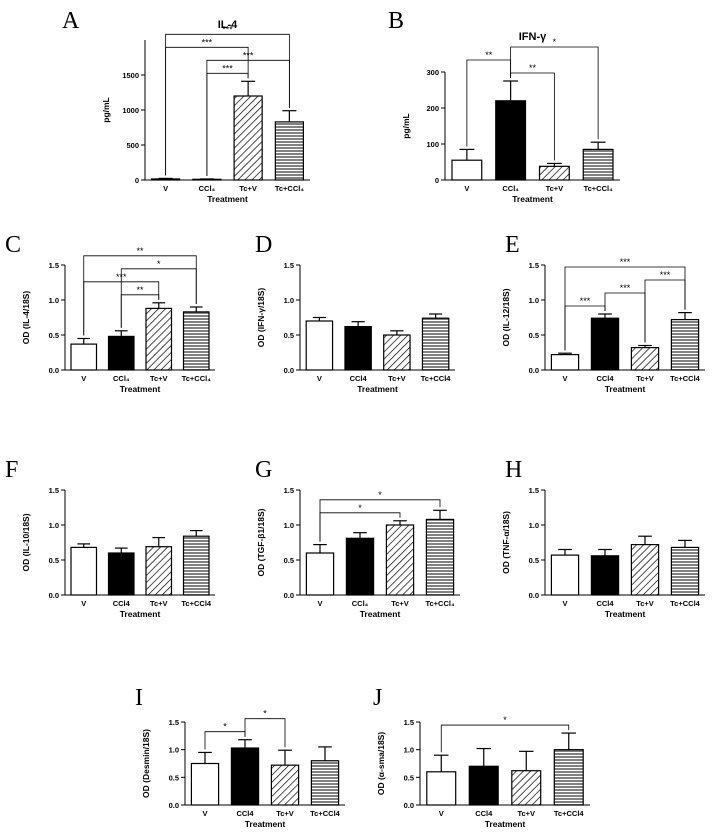 The image size is (716, 832). Describe the element at coordinates (13, 245) in the screenshot. I see `panel-letter: C` at that location.